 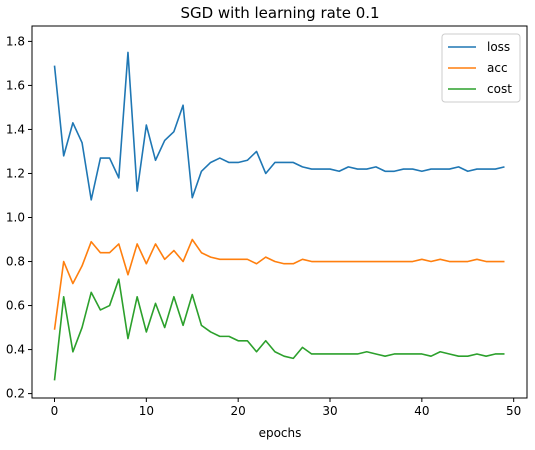 What do you see at coordinates (498, 47) in the screenshot?
I see `legend-label-loss: loss` at bounding box center [498, 47].